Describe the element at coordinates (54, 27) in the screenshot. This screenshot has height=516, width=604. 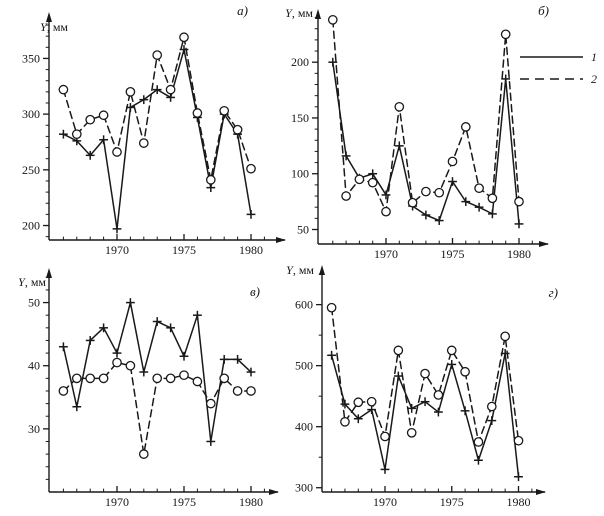
I see `panel-a-ylabel: Y, мм` at that location.